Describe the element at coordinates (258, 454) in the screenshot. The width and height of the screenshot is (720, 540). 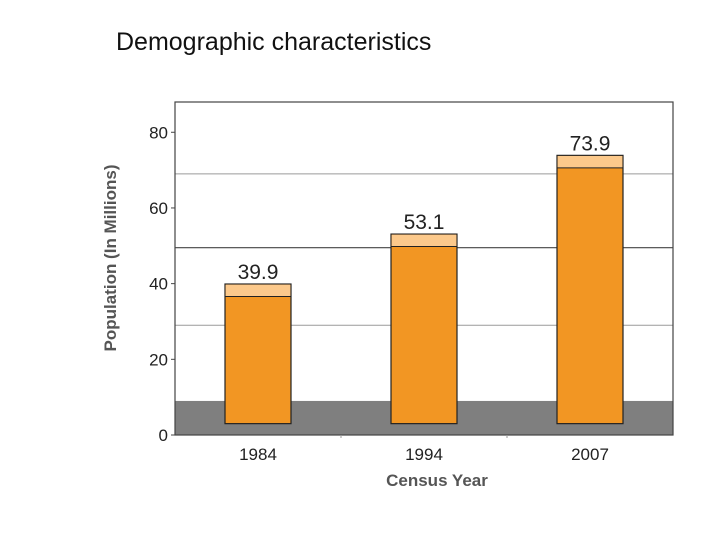
I see `x-tick-label: 1984` at that location.